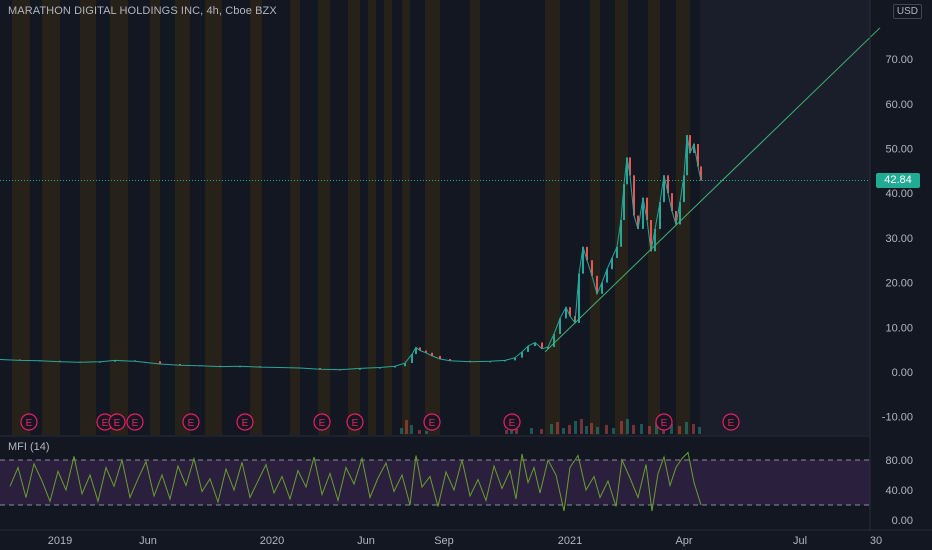 This screenshot has width=932, height=550. What do you see at coordinates (899, 60) in the screenshot?
I see `price-axis-tick: 70.00` at bounding box center [899, 60].